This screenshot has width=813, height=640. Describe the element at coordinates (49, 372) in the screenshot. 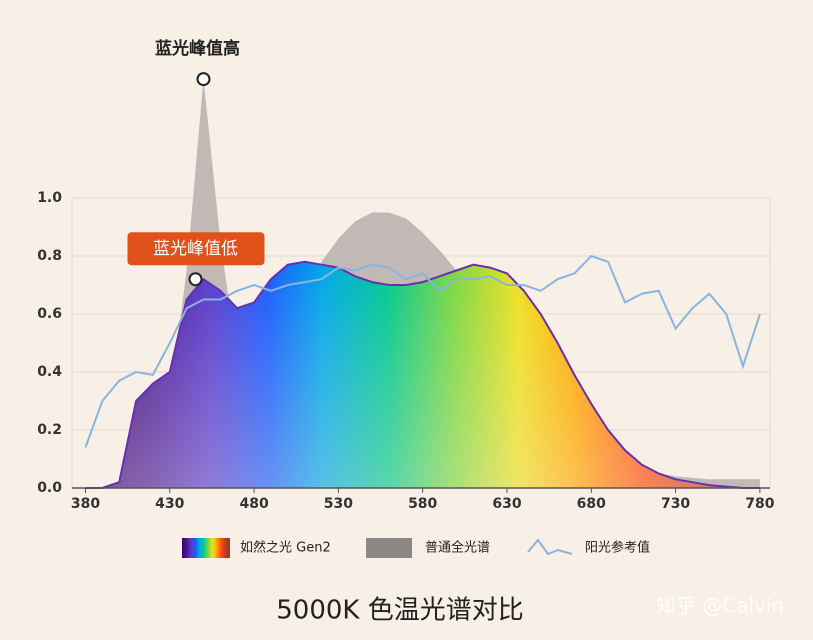

I see `y-tick-label: 0.4` at that location.